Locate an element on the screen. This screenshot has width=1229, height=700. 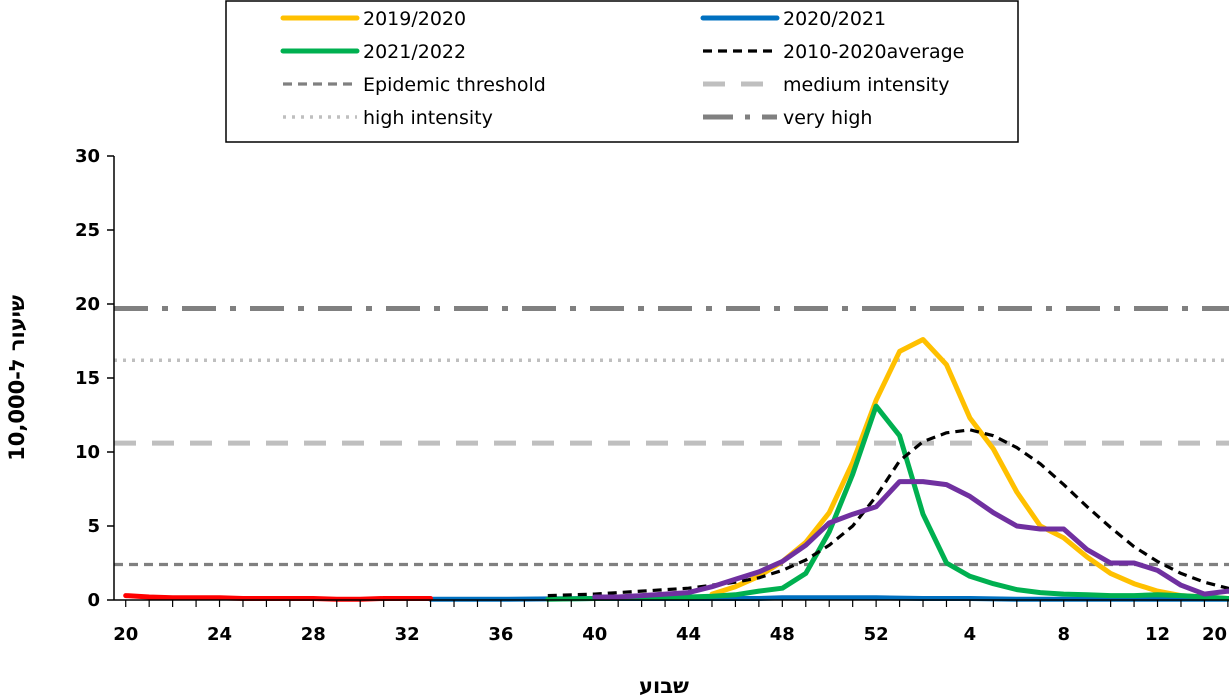
x-tick-label: 24 is located at coordinates (219, 634).